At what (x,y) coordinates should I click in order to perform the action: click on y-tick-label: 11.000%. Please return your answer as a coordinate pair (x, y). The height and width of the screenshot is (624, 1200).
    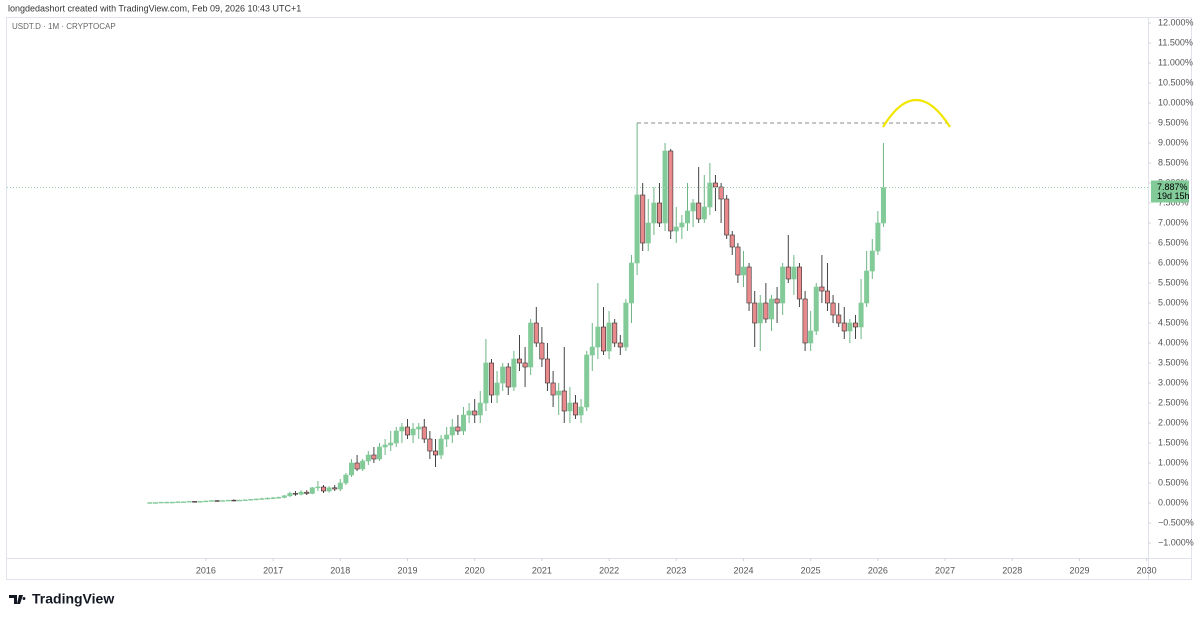
    Looking at the image, I should click on (1175, 62).